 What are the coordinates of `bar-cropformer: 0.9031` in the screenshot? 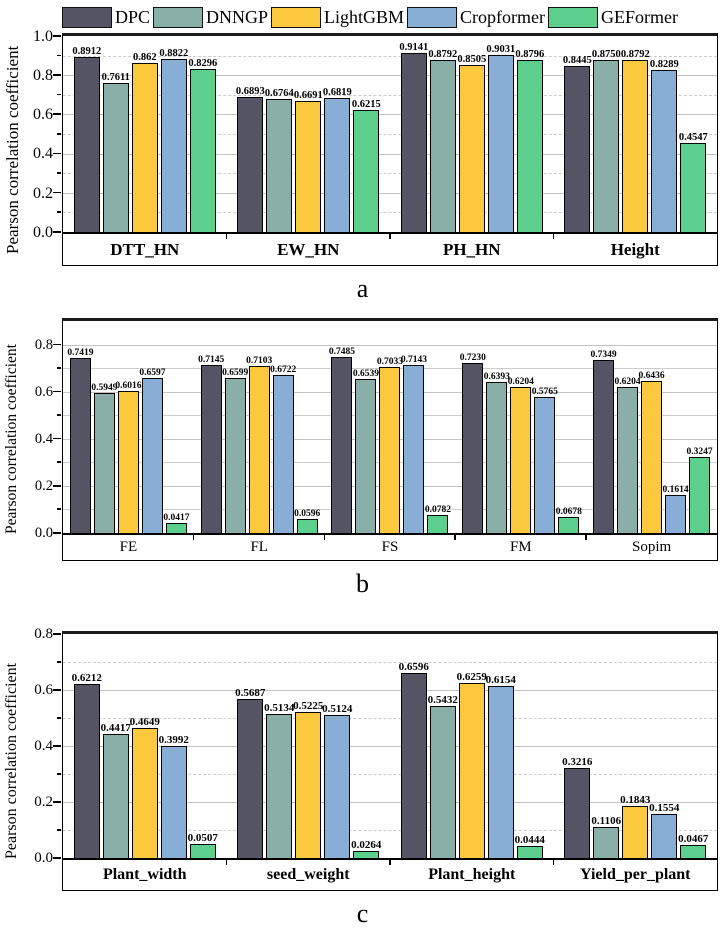 It's located at (500, 138).